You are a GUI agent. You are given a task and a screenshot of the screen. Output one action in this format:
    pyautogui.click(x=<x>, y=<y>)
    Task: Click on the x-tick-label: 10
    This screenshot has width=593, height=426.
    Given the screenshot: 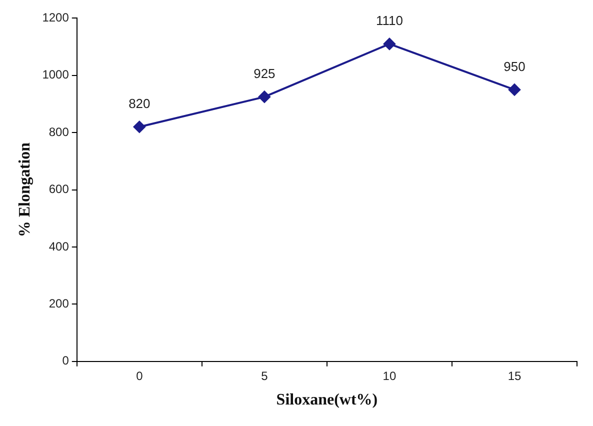 What is the action you would take?
    pyautogui.click(x=389, y=375)
    